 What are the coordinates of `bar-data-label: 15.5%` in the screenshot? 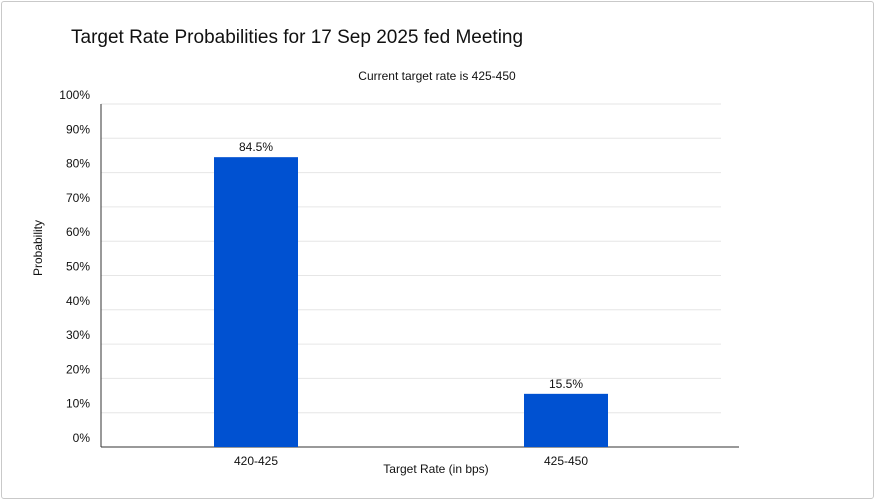 It's located at (566, 384).